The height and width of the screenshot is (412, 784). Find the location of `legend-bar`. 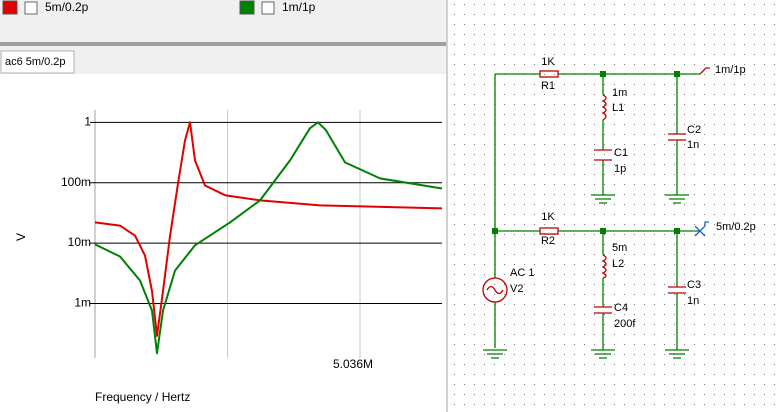

legend-bar is located at coordinates (223, 21).